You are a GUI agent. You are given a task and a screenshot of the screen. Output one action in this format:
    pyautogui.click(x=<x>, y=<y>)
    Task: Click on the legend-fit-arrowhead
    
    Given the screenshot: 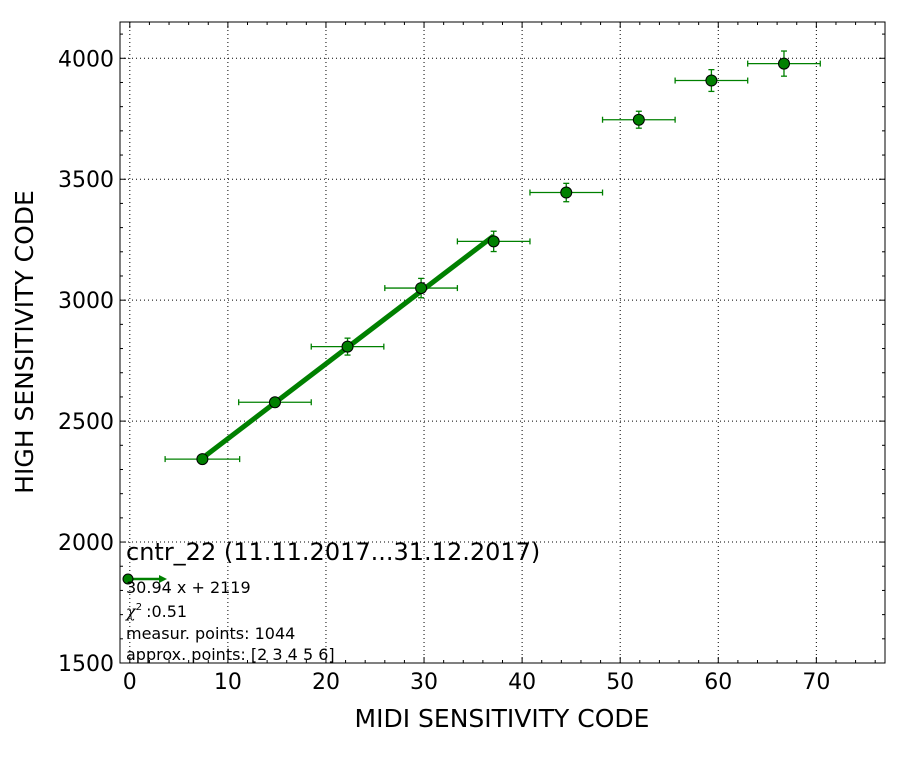 What is the action you would take?
    pyautogui.click(x=163, y=579)
    